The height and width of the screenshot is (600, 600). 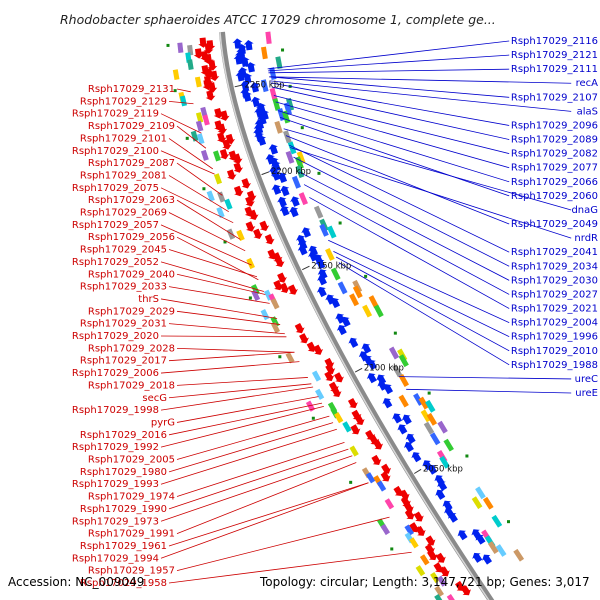 I want to click on gene-label: Rsph17029_2063, so click(x=131, y=200).